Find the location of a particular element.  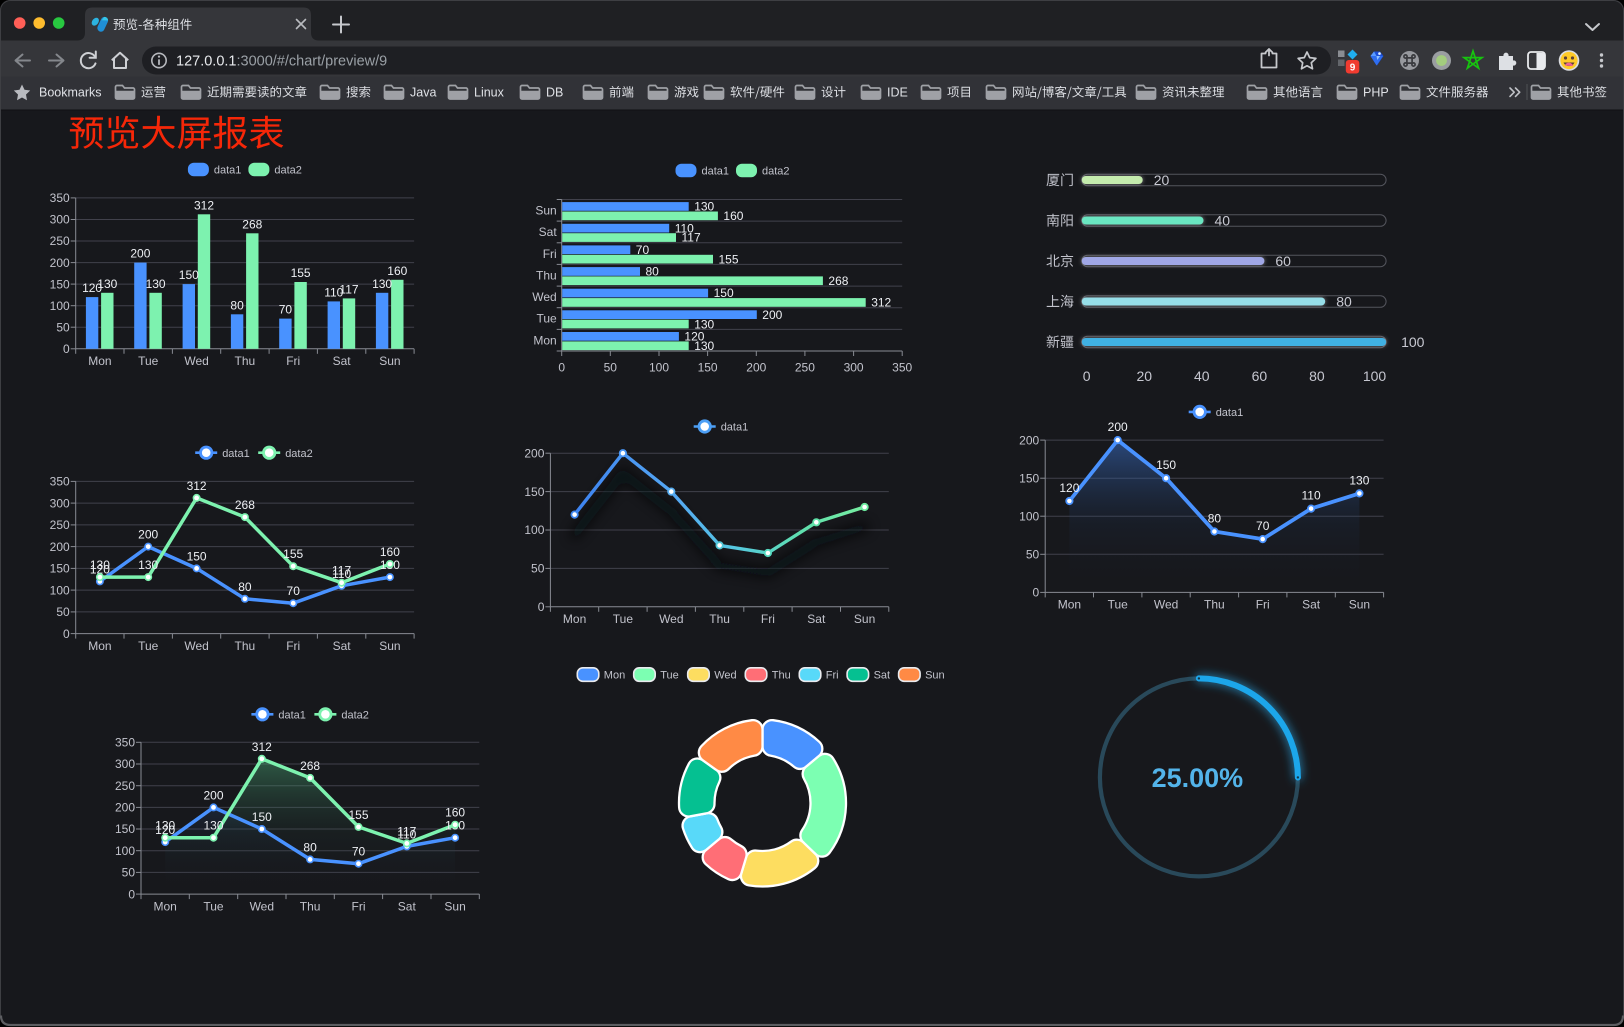

svg-text: 9 is located at coordinates (1353, 67).